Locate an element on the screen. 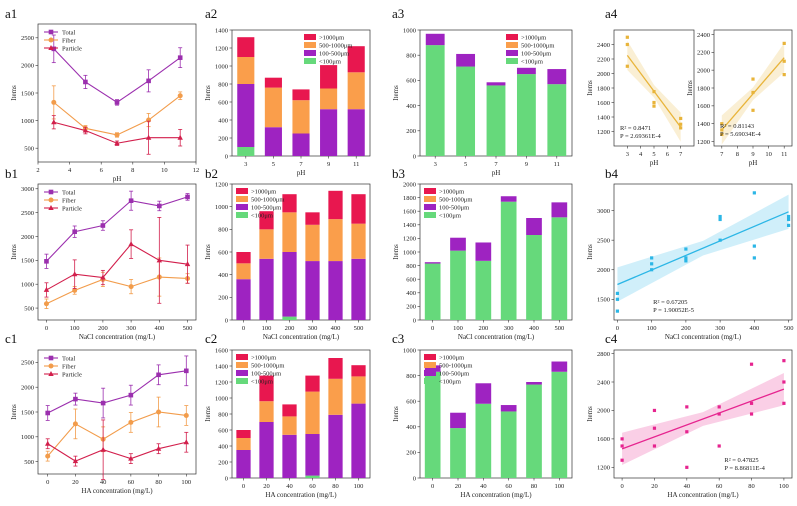  y-tick-label: 1500 is located at coordinates (27, 261).